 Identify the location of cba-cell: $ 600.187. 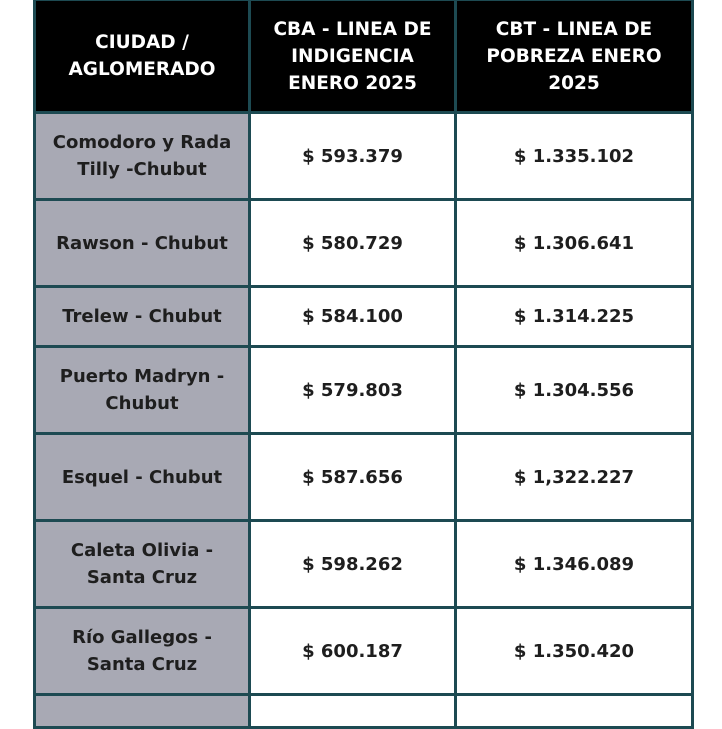
(352, 651).